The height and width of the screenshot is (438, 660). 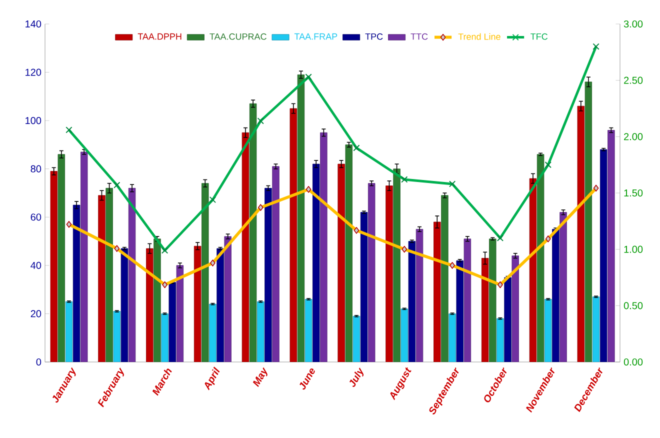 I want to click on legend-label: Trend Line, so click(x=479, y=36).